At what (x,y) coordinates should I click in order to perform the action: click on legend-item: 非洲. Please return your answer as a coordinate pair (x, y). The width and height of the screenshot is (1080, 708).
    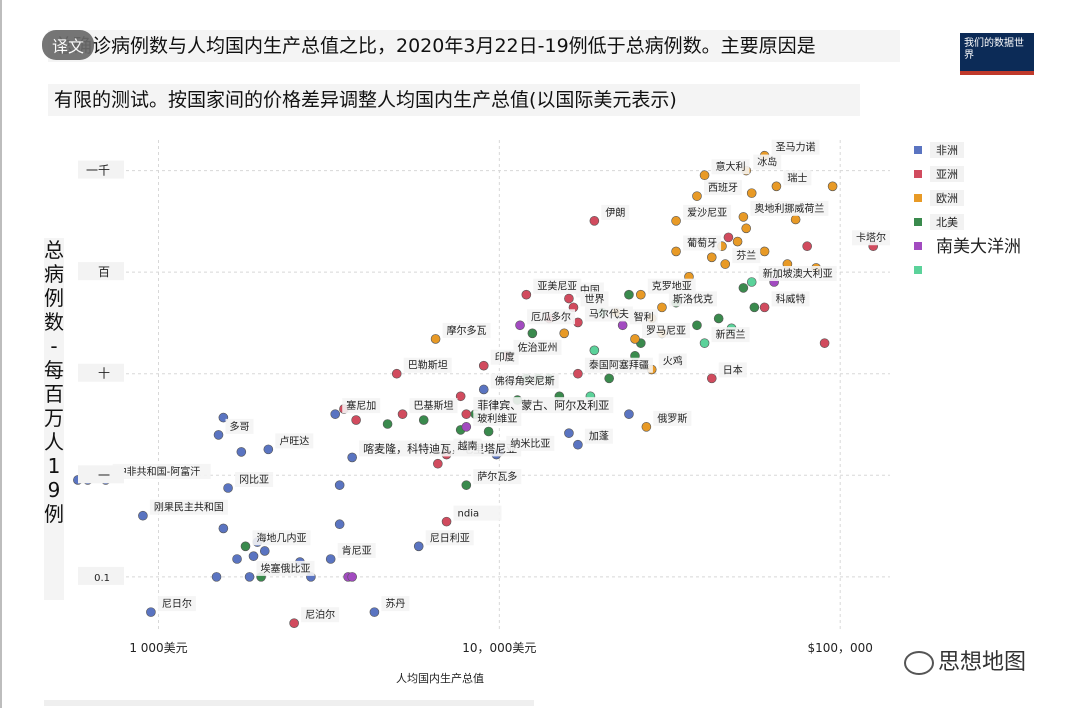
    Looking at the image, I should click on (970, 151).